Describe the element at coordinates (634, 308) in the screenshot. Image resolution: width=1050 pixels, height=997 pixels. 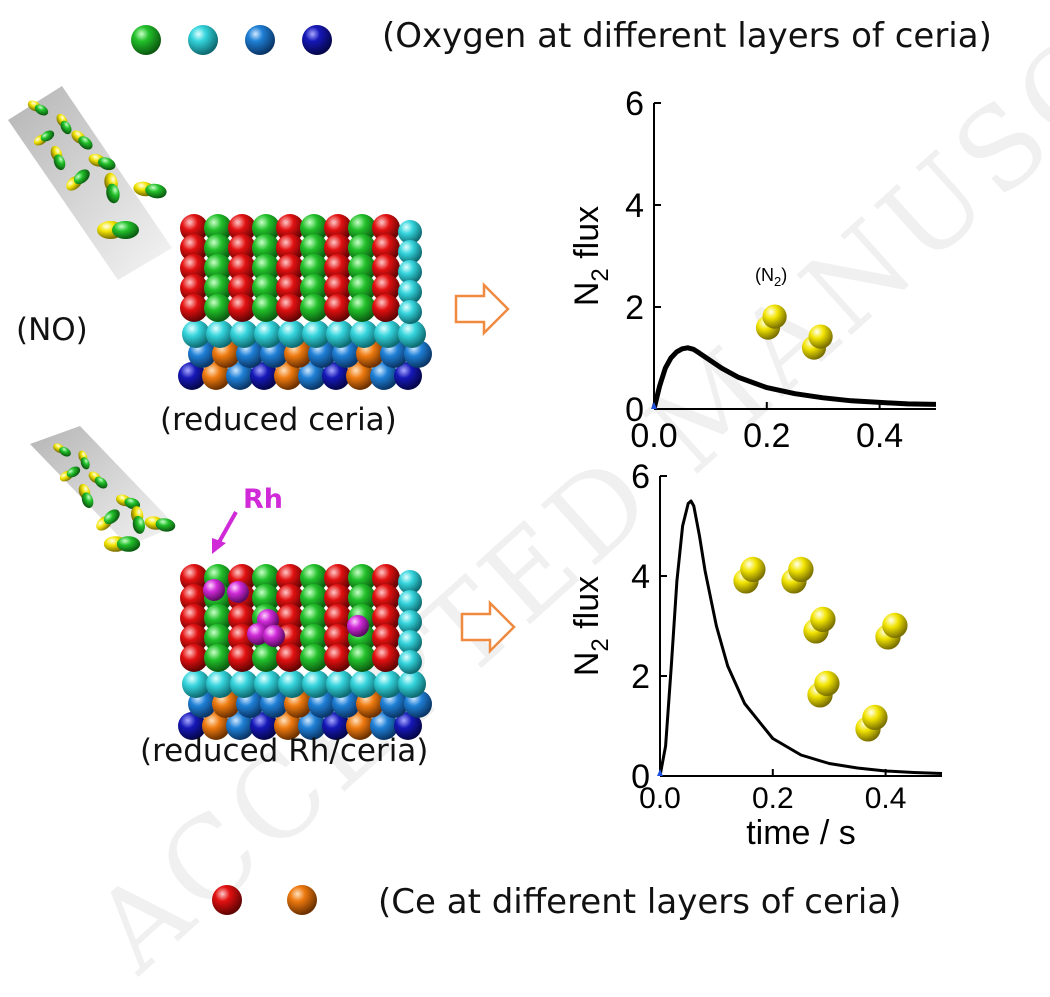
I see `y-tick-label: 2` at that location.